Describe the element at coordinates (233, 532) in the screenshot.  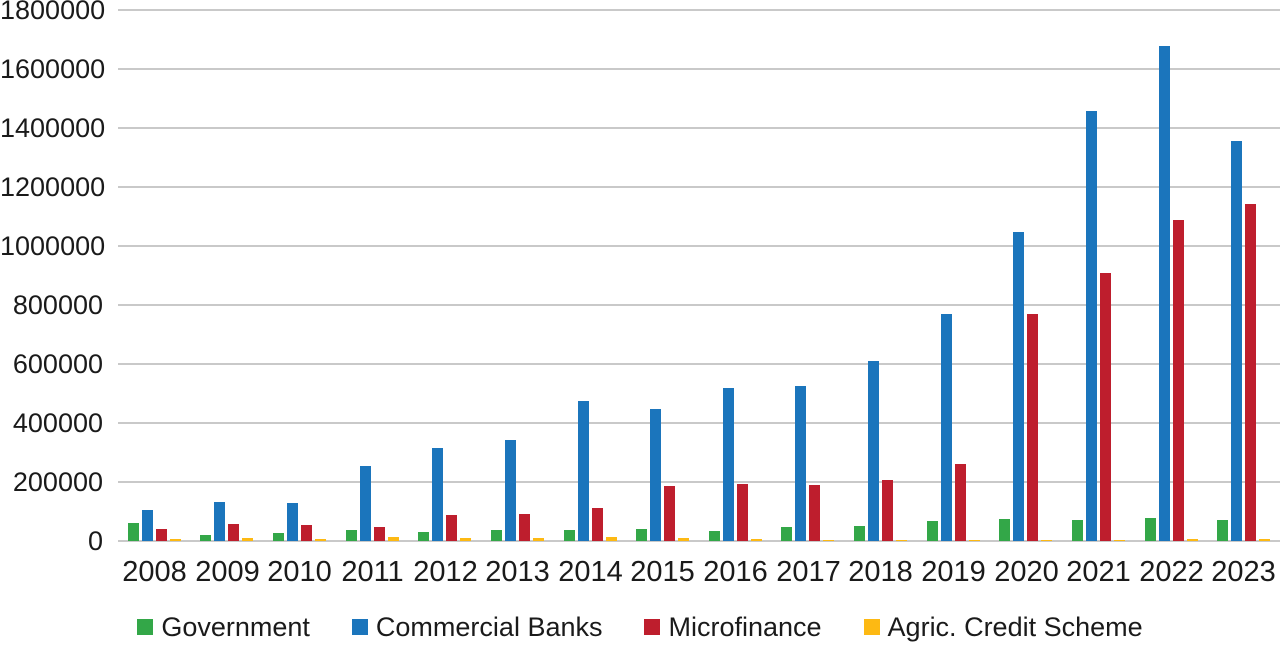
I see `bar-2009-microfinance` at that location.